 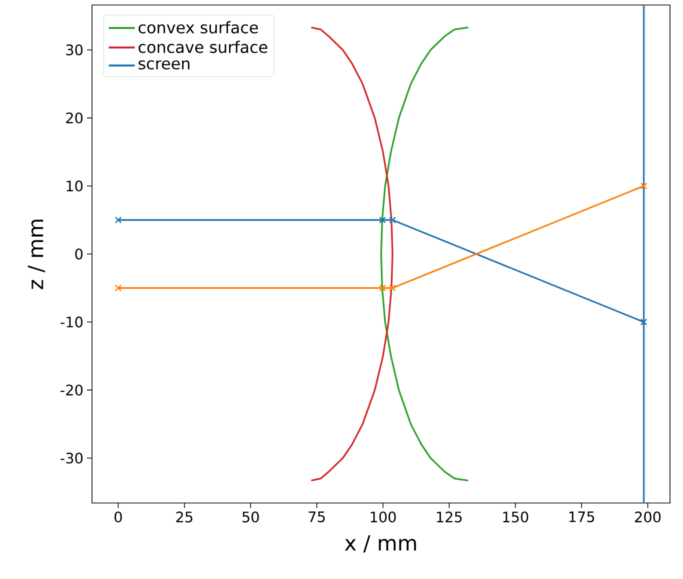 I want to click on x-tick-label: 125, so click(x=449, y=517).